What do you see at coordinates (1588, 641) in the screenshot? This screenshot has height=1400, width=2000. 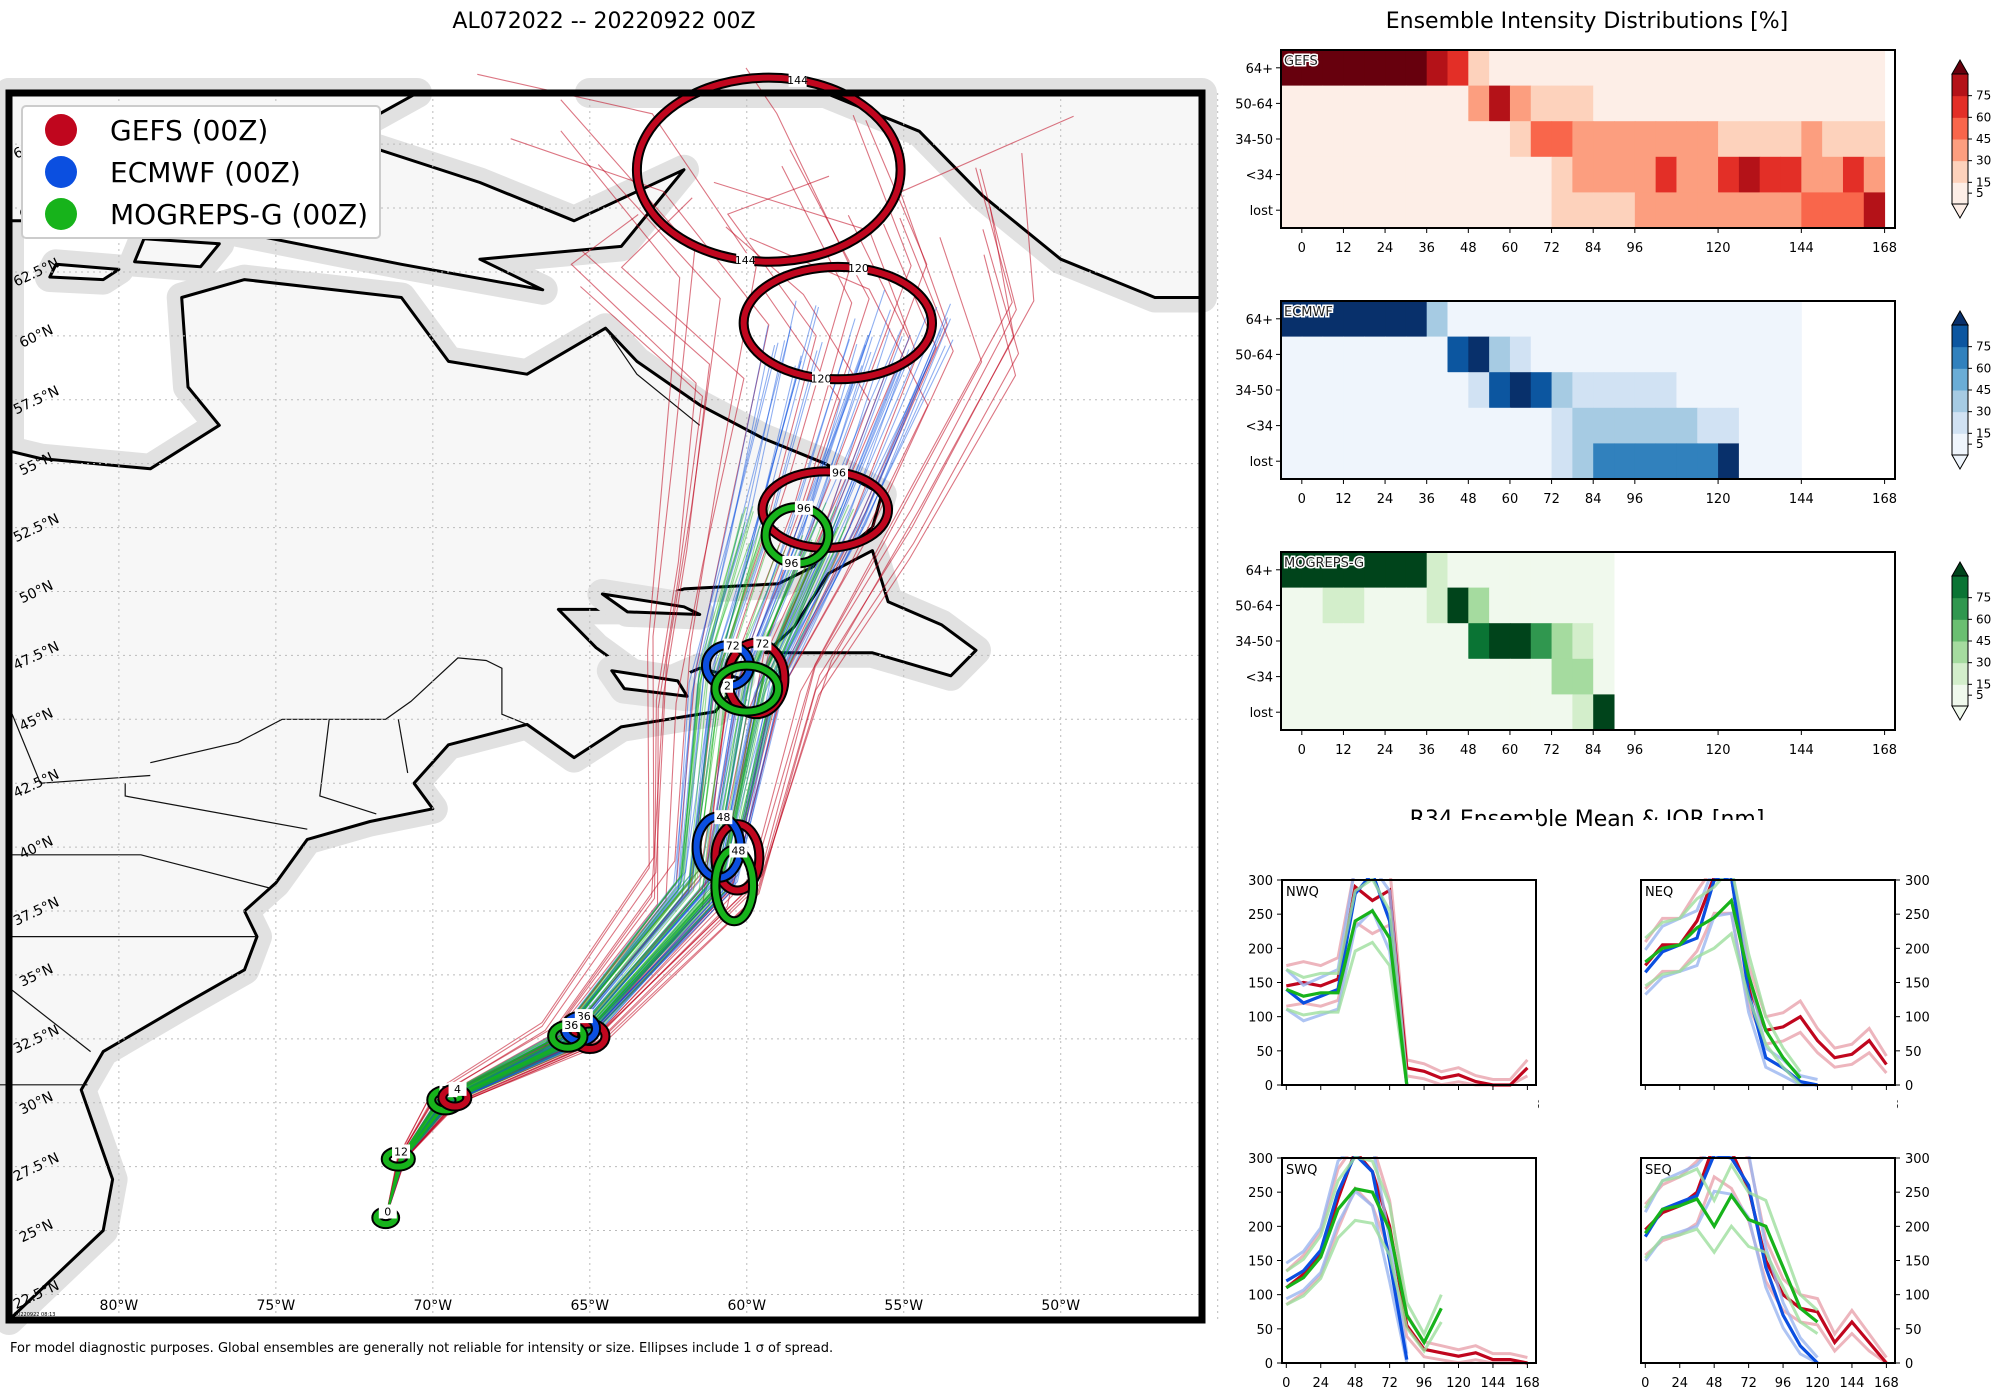 I see `heat-frame` at bounding box center [1588, 641].